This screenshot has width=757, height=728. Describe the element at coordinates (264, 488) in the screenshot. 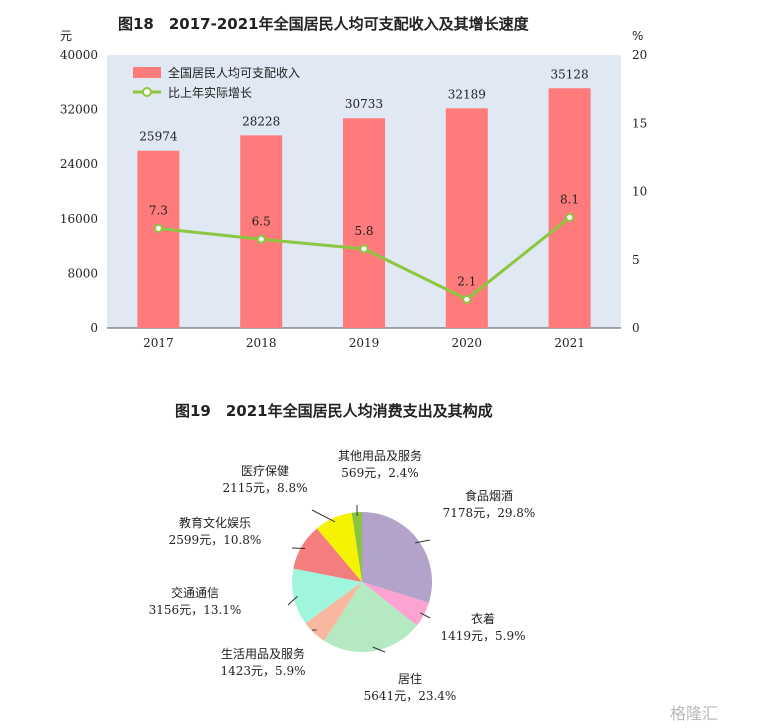

I see `pie-slice-value: 2115元，8.8%` at that location.